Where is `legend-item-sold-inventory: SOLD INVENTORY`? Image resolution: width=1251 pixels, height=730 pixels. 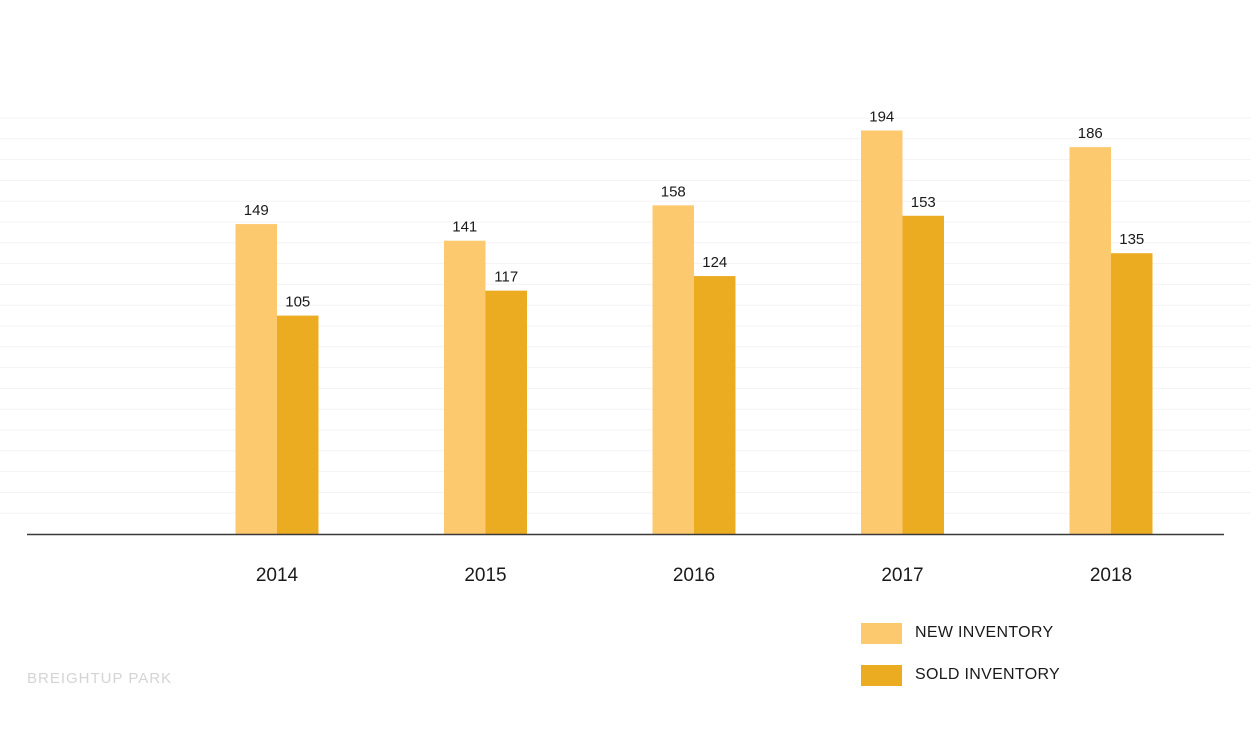 legend-item-sold-inventory: SOLD INVENTORY is located at coordinates (960, 675).